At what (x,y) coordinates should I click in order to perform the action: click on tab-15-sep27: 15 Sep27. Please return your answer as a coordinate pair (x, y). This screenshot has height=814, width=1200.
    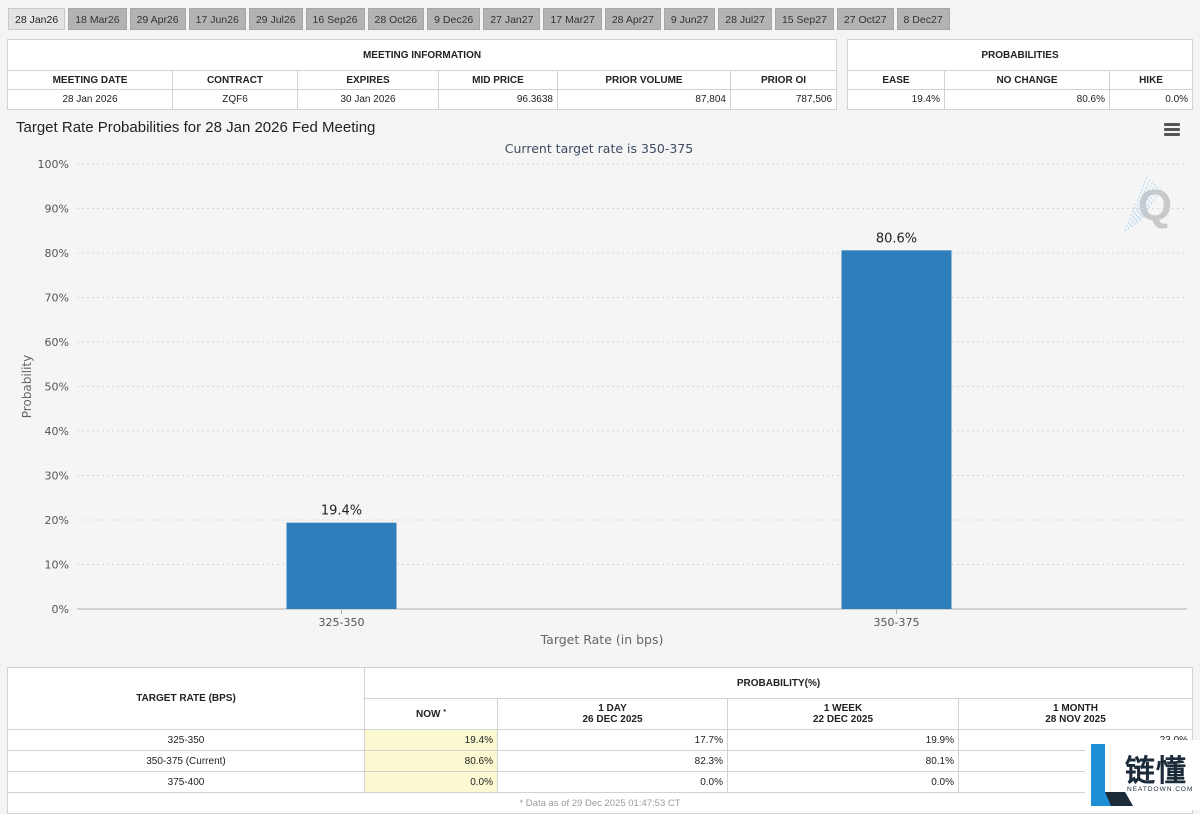
    Looking at the image, I should click on (804, 19).